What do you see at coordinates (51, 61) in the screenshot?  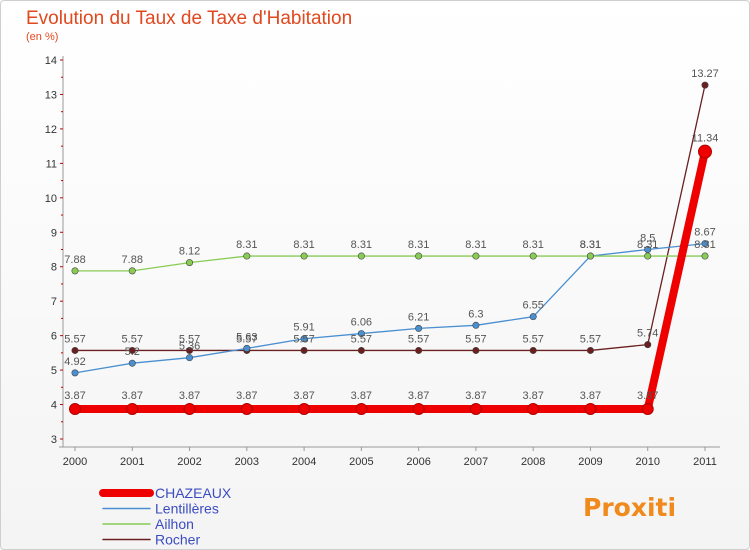 I see `y-tick-label: 14` at bounding box center [51, 61].